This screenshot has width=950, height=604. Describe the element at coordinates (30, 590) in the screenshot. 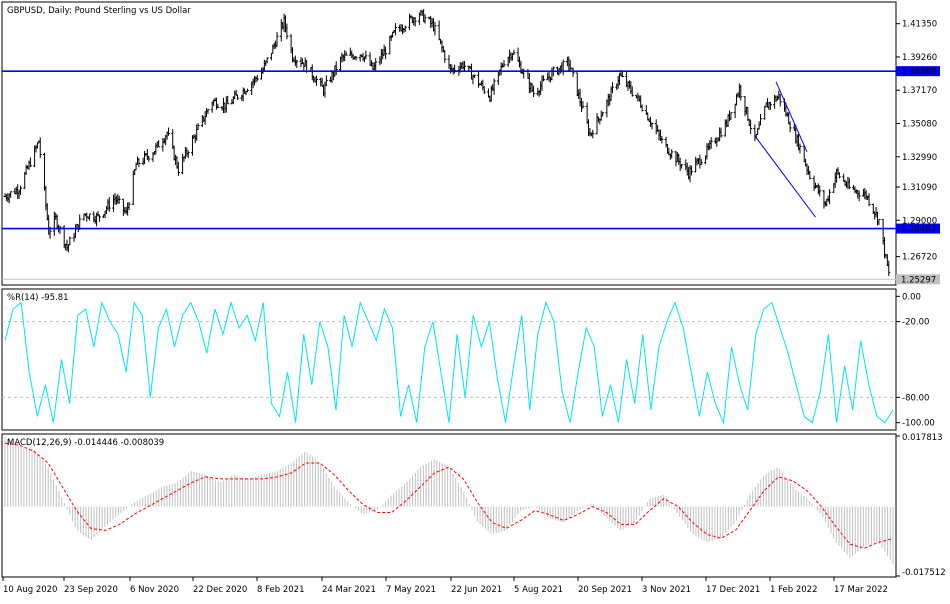

I see `time-axis-label: 10 Aug 2020` at that location.